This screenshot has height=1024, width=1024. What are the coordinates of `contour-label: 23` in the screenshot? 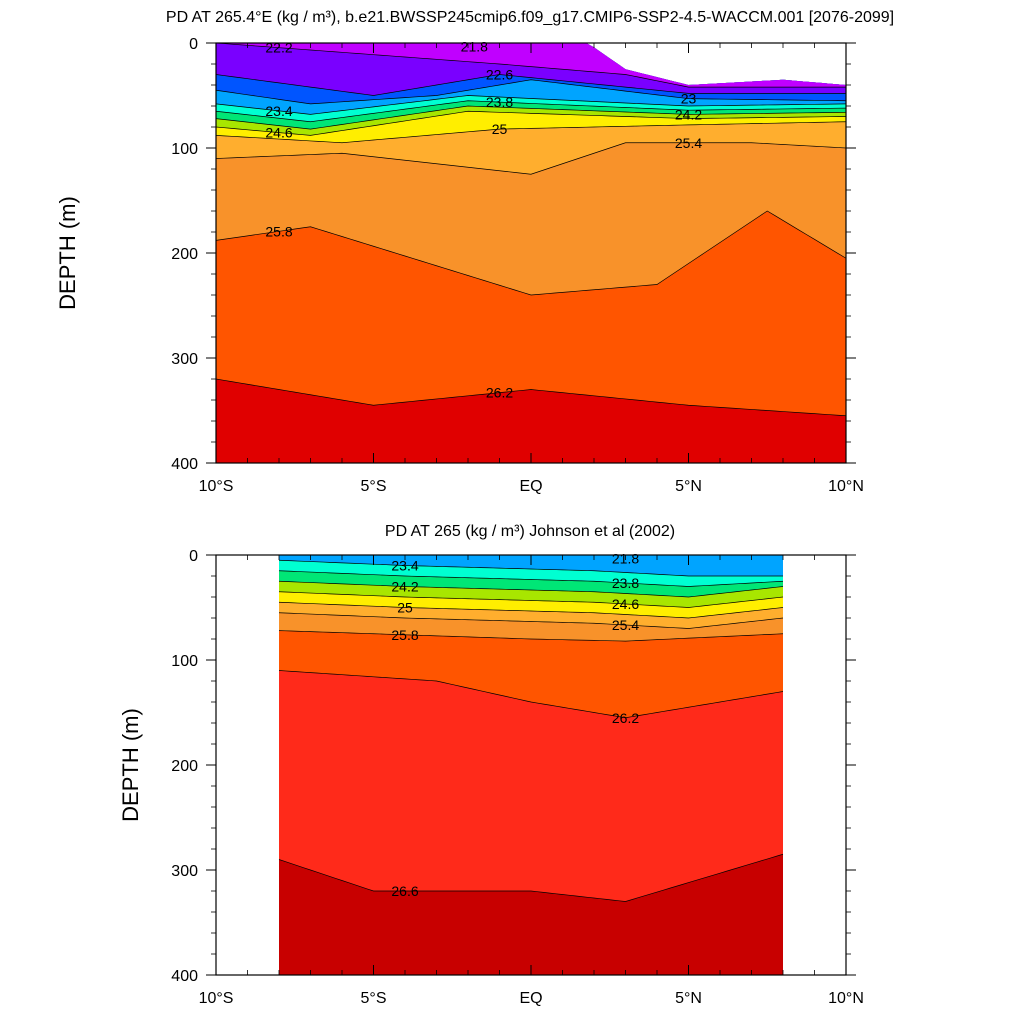 It's located at (689, 99).